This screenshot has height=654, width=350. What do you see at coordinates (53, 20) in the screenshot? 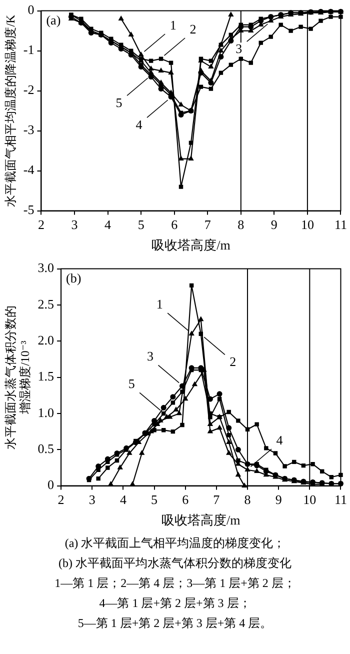
I see `chart-title: (a)` at bounding box center [53, 20].